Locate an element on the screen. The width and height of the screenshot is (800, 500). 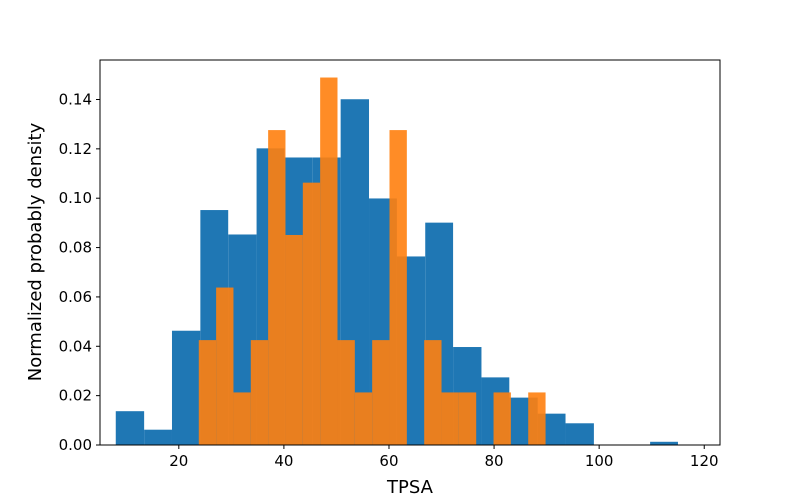
y-tick-label: 0.04 is located at coordinates (75, 346).